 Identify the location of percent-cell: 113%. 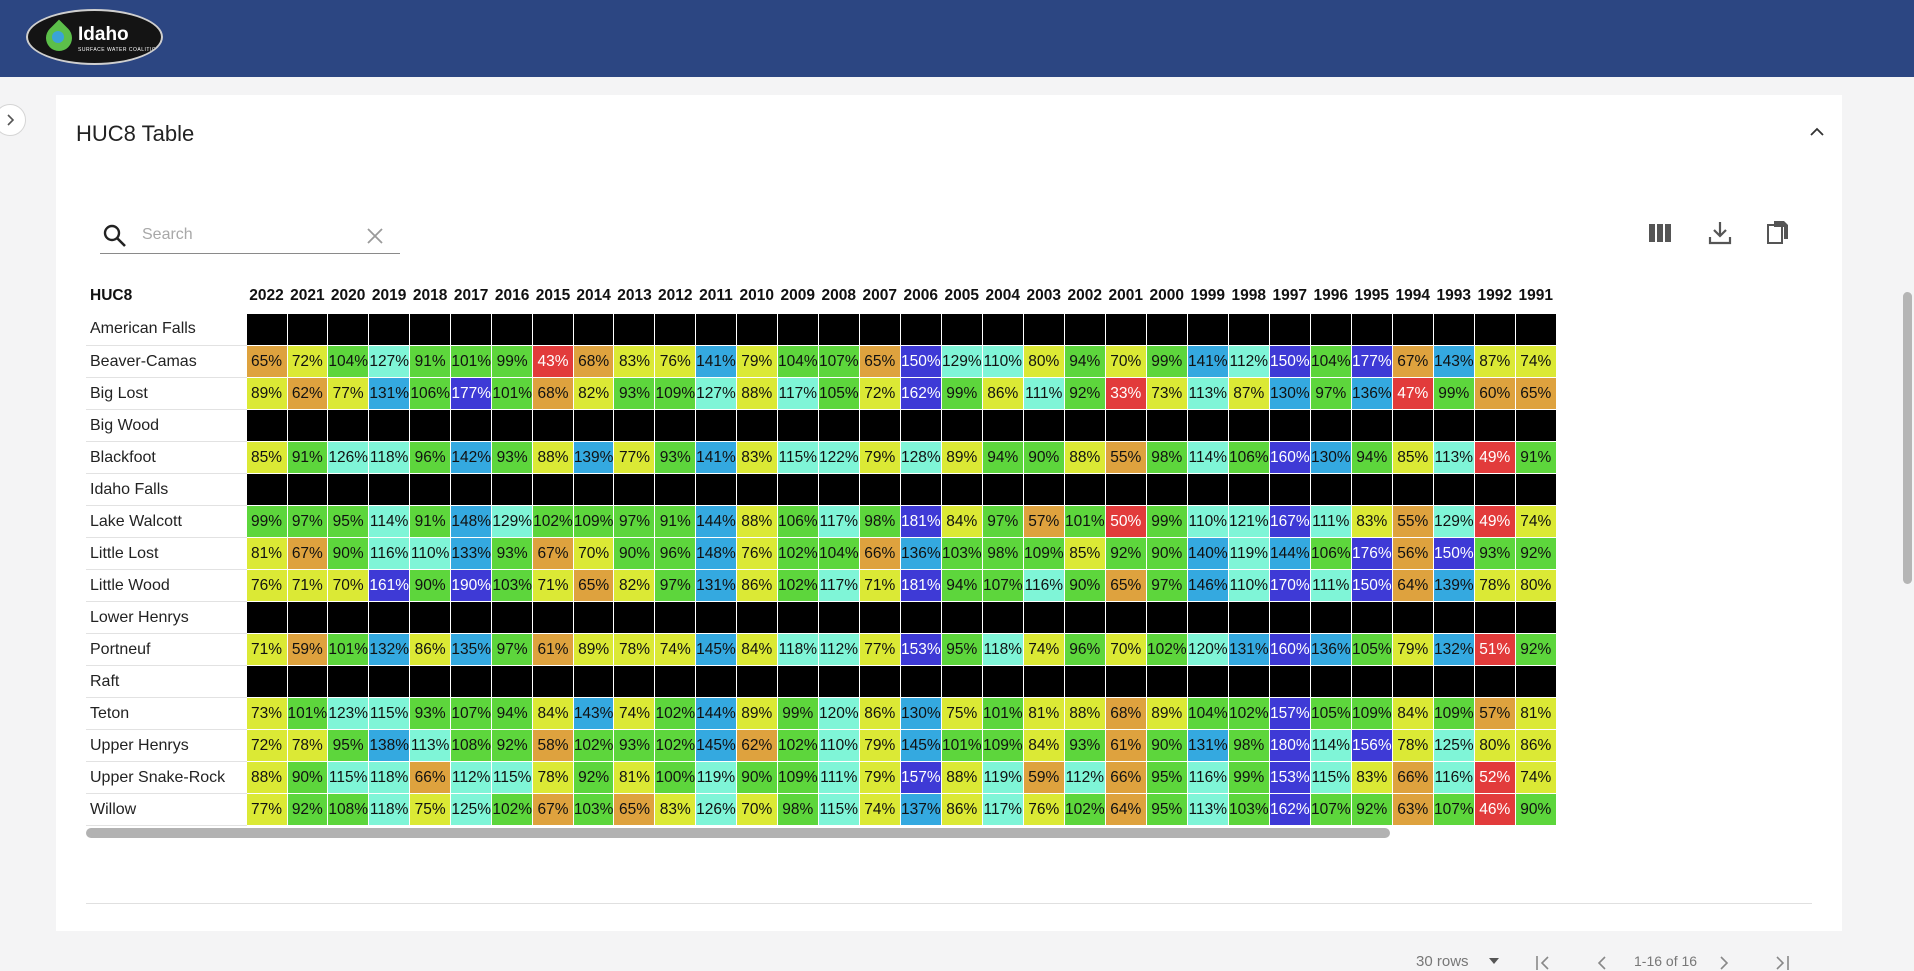
(1207, 809).